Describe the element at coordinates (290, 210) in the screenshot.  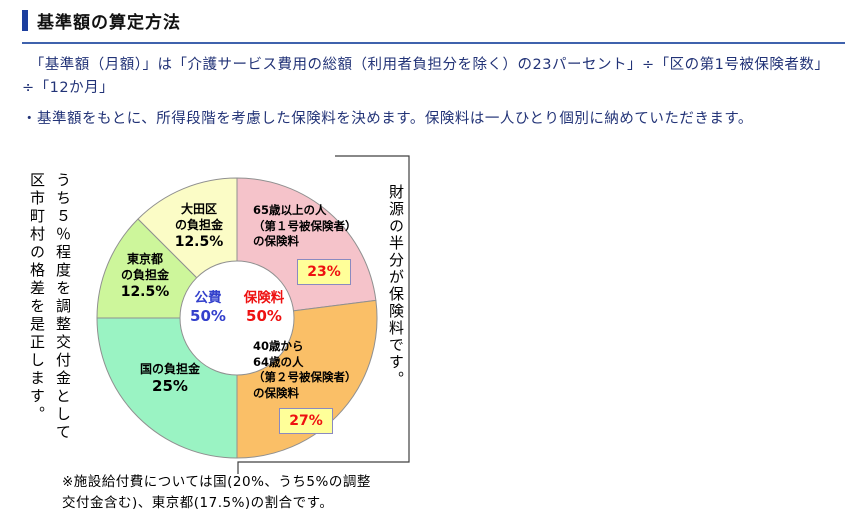
I see `label-line: 65歳以上の人` at that location.